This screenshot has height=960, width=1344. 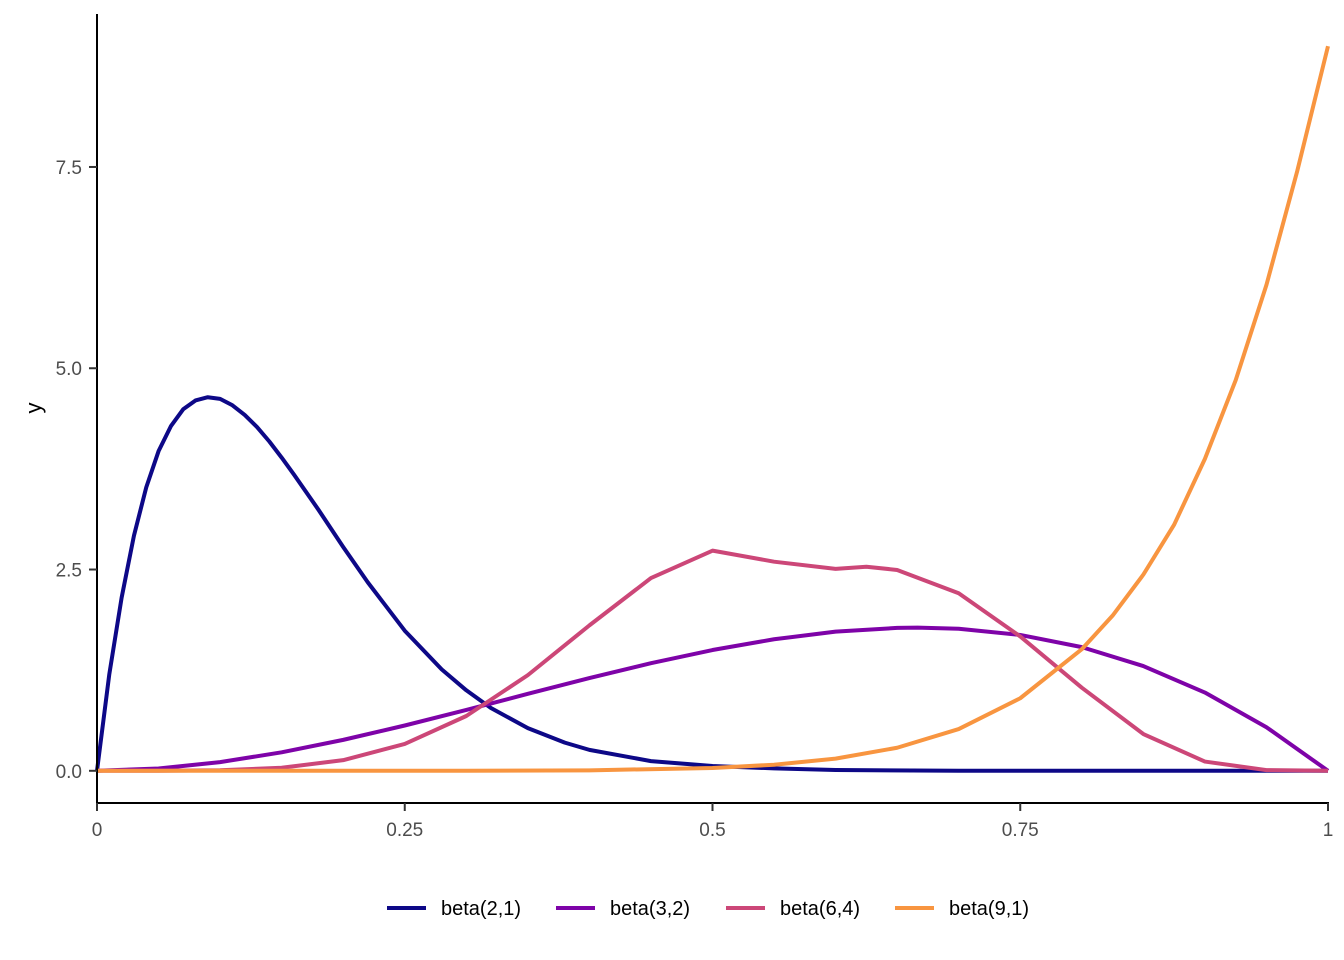 I want to click on y-ticks: 0.0 2.5 5.0 7.5, so click(x=76, y=470).